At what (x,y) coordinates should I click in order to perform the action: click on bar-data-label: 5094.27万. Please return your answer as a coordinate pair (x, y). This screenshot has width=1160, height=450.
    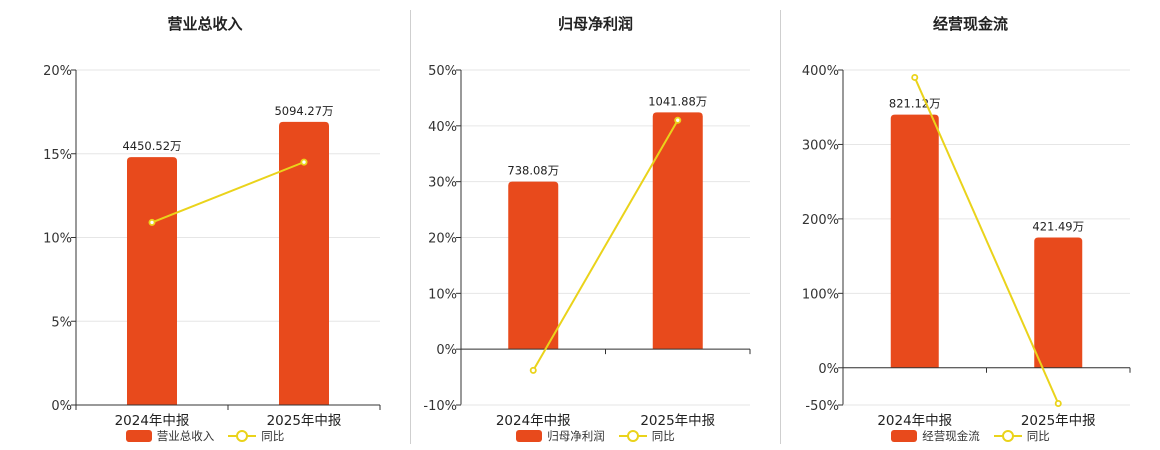
    Looking at the image, I should click on (303, 111).